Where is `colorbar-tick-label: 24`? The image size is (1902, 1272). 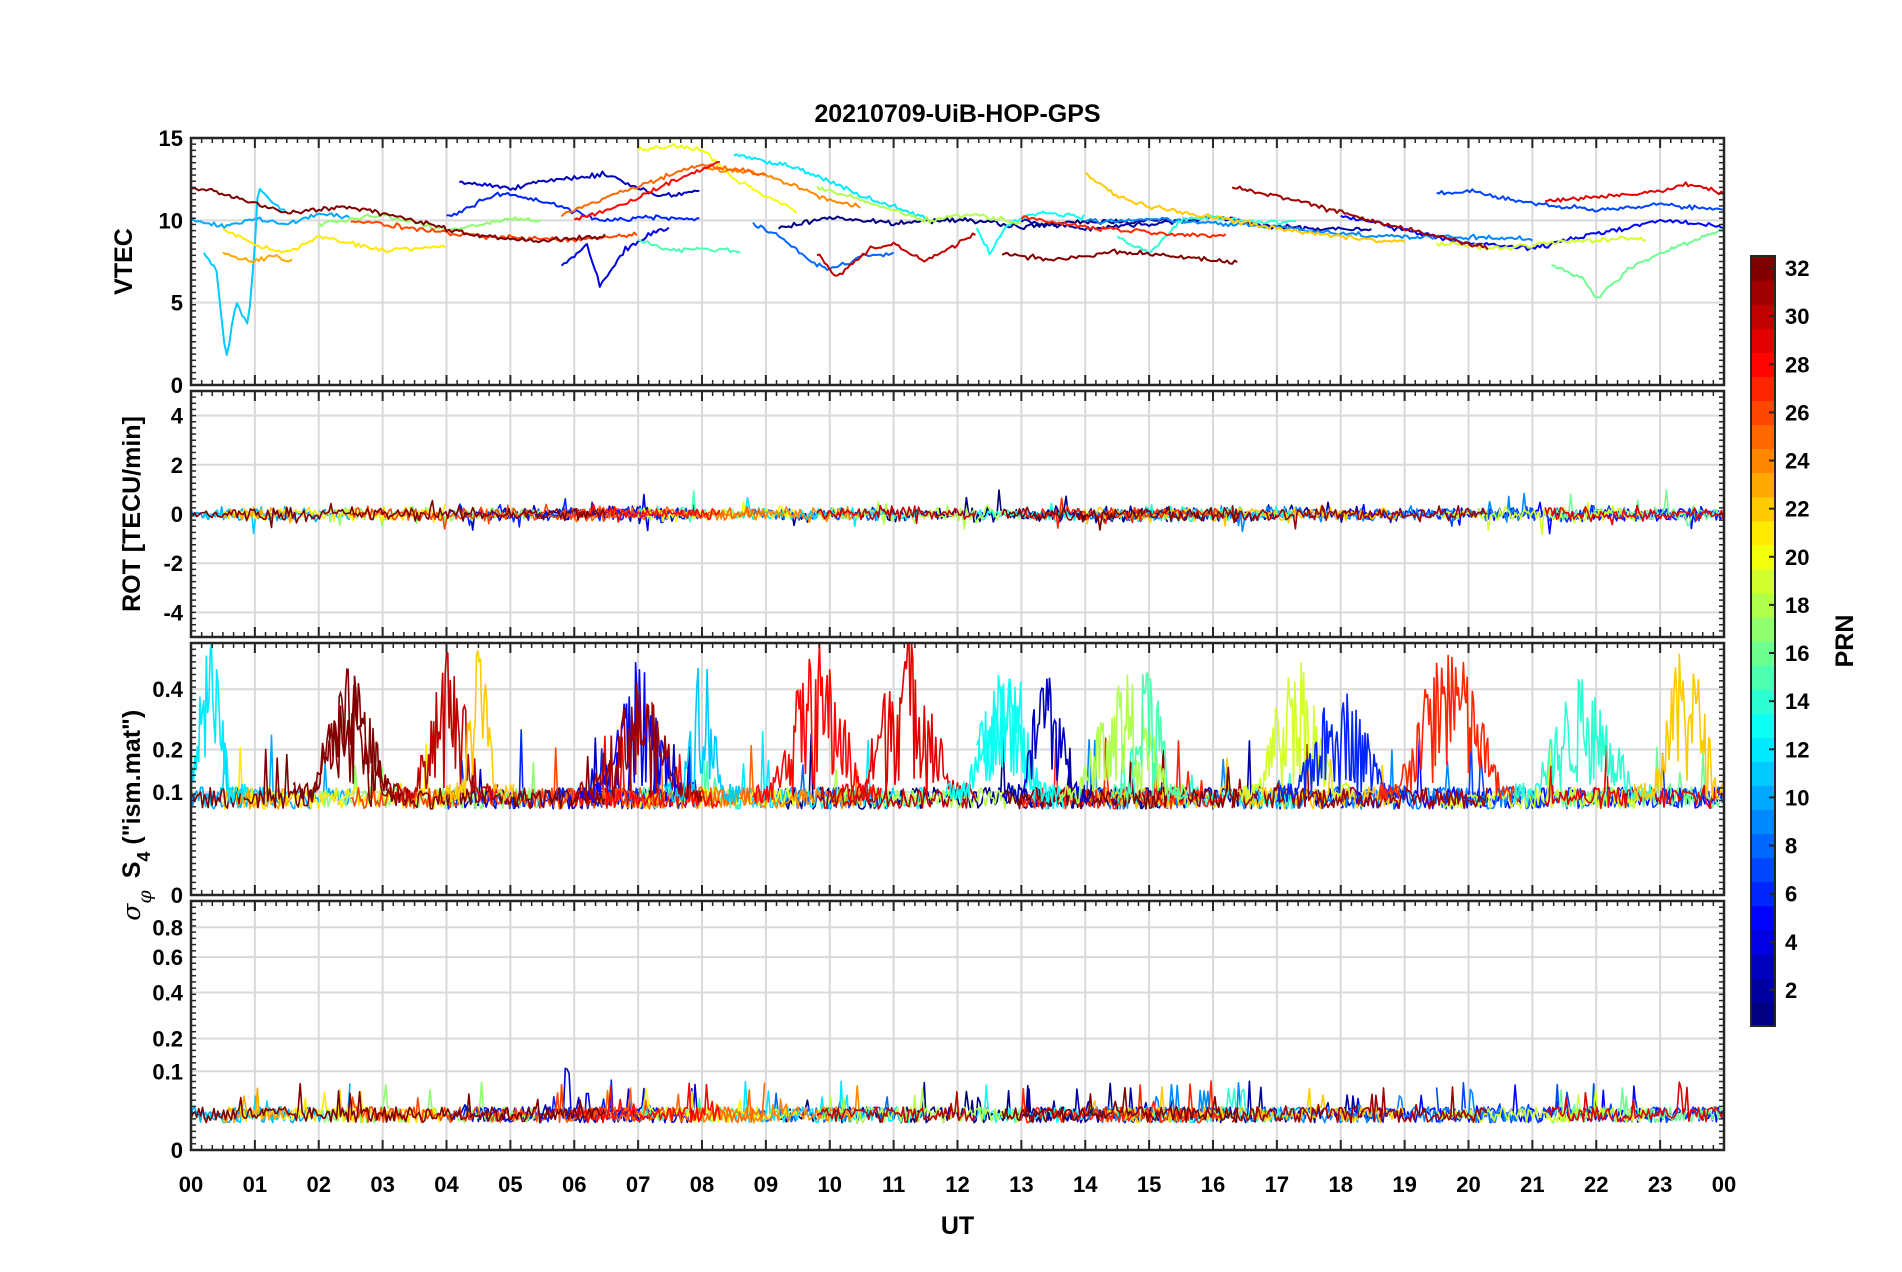 colorbar-tick-label: 24 is located at coordinates (1797, 461).